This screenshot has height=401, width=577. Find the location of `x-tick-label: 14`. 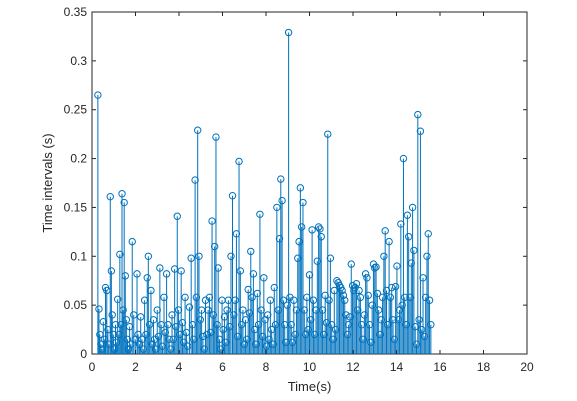

x-tick-label: 14 is located at coordinates (397, 367).